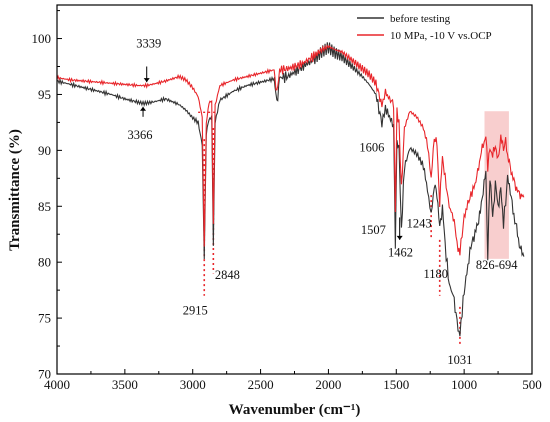 The width and height of the screenshot is (550, 422). What do you see at coordinates (148, 43) in the screenshot?
I see `peak-label-3339: 3339` at bounding box center [148, 43].